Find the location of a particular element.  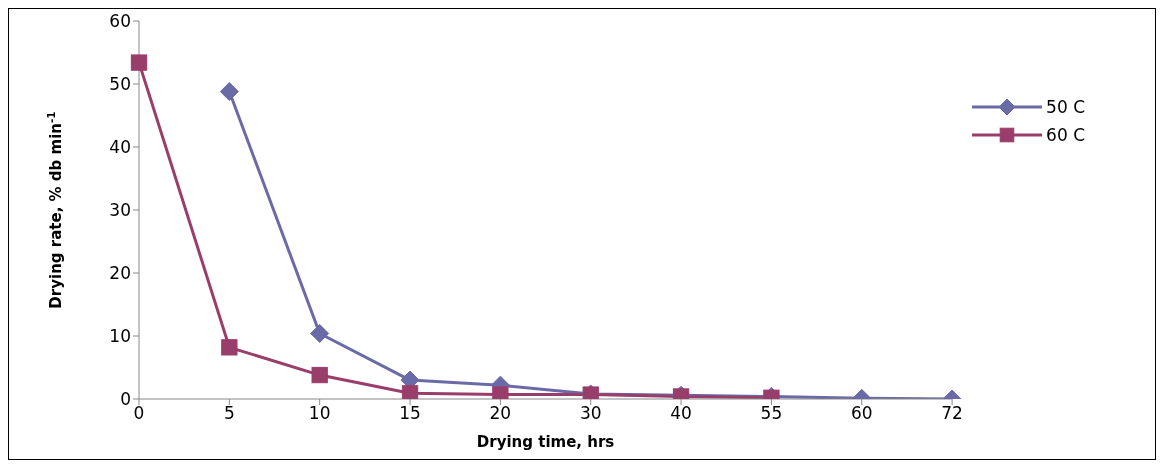

x-tick-label: 10 is located at coordinates (319, 413).